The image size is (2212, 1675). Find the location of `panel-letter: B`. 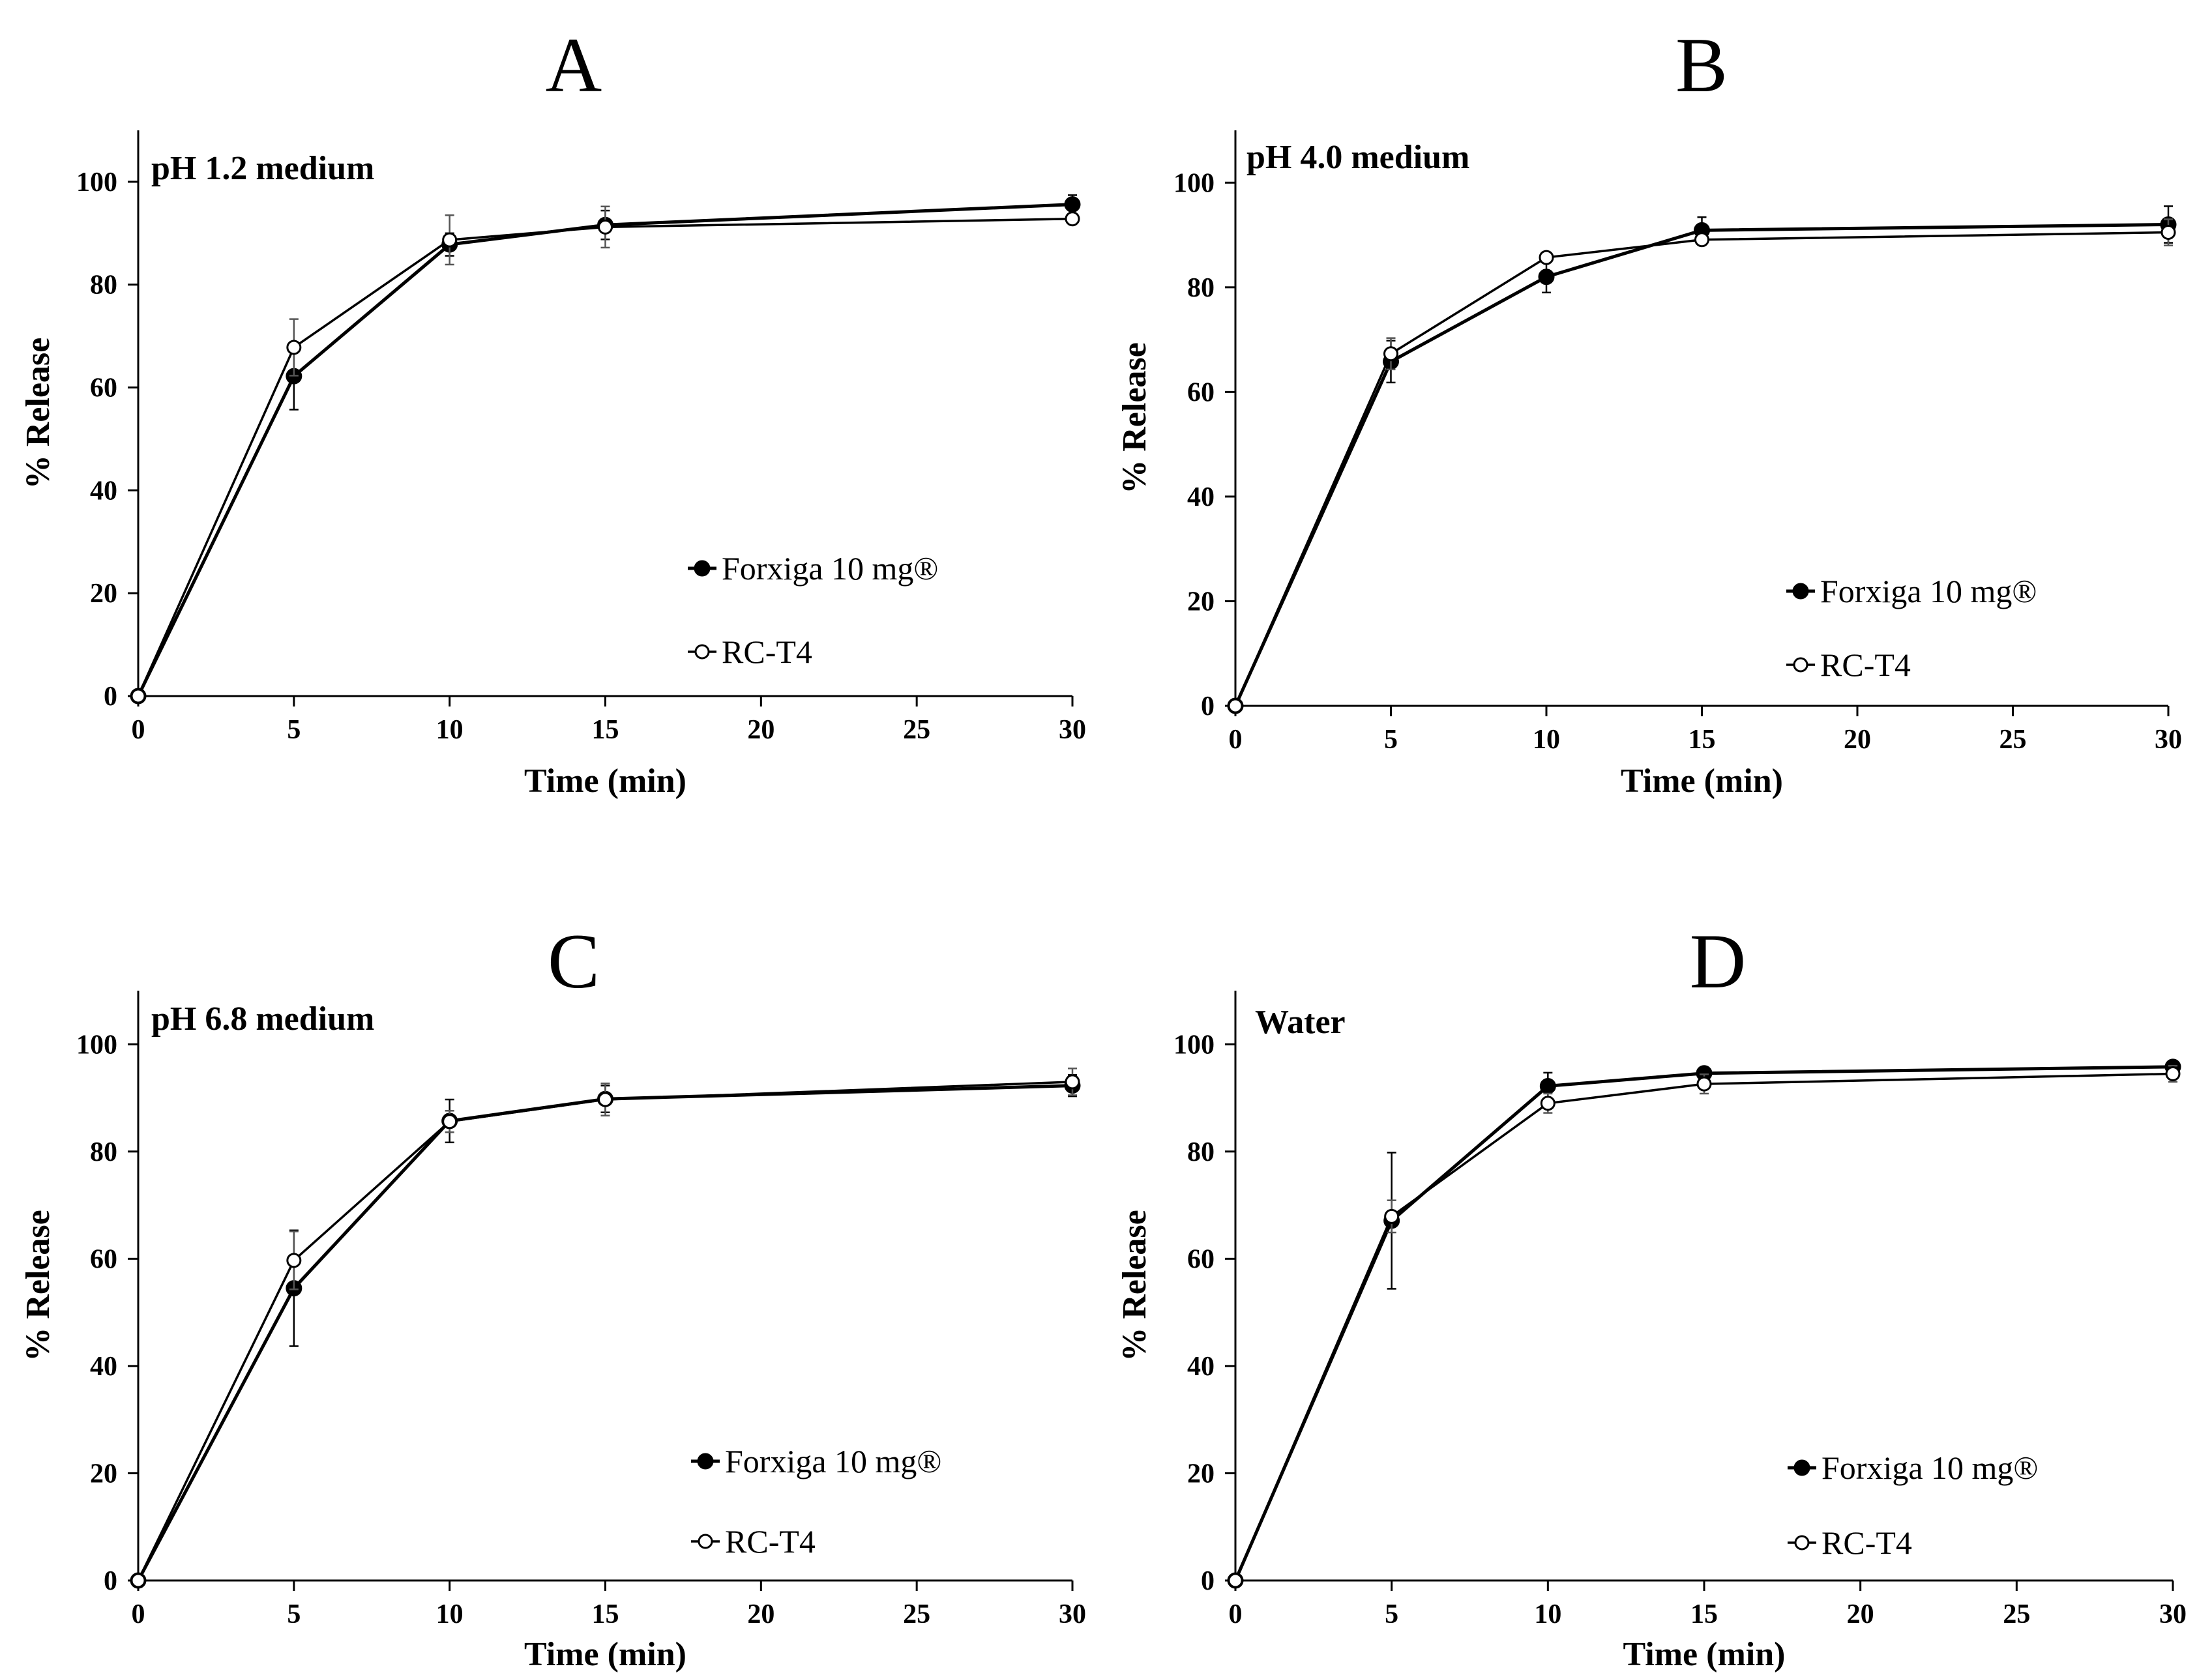

panel-letter: B is located at coordinates (1701, 65).